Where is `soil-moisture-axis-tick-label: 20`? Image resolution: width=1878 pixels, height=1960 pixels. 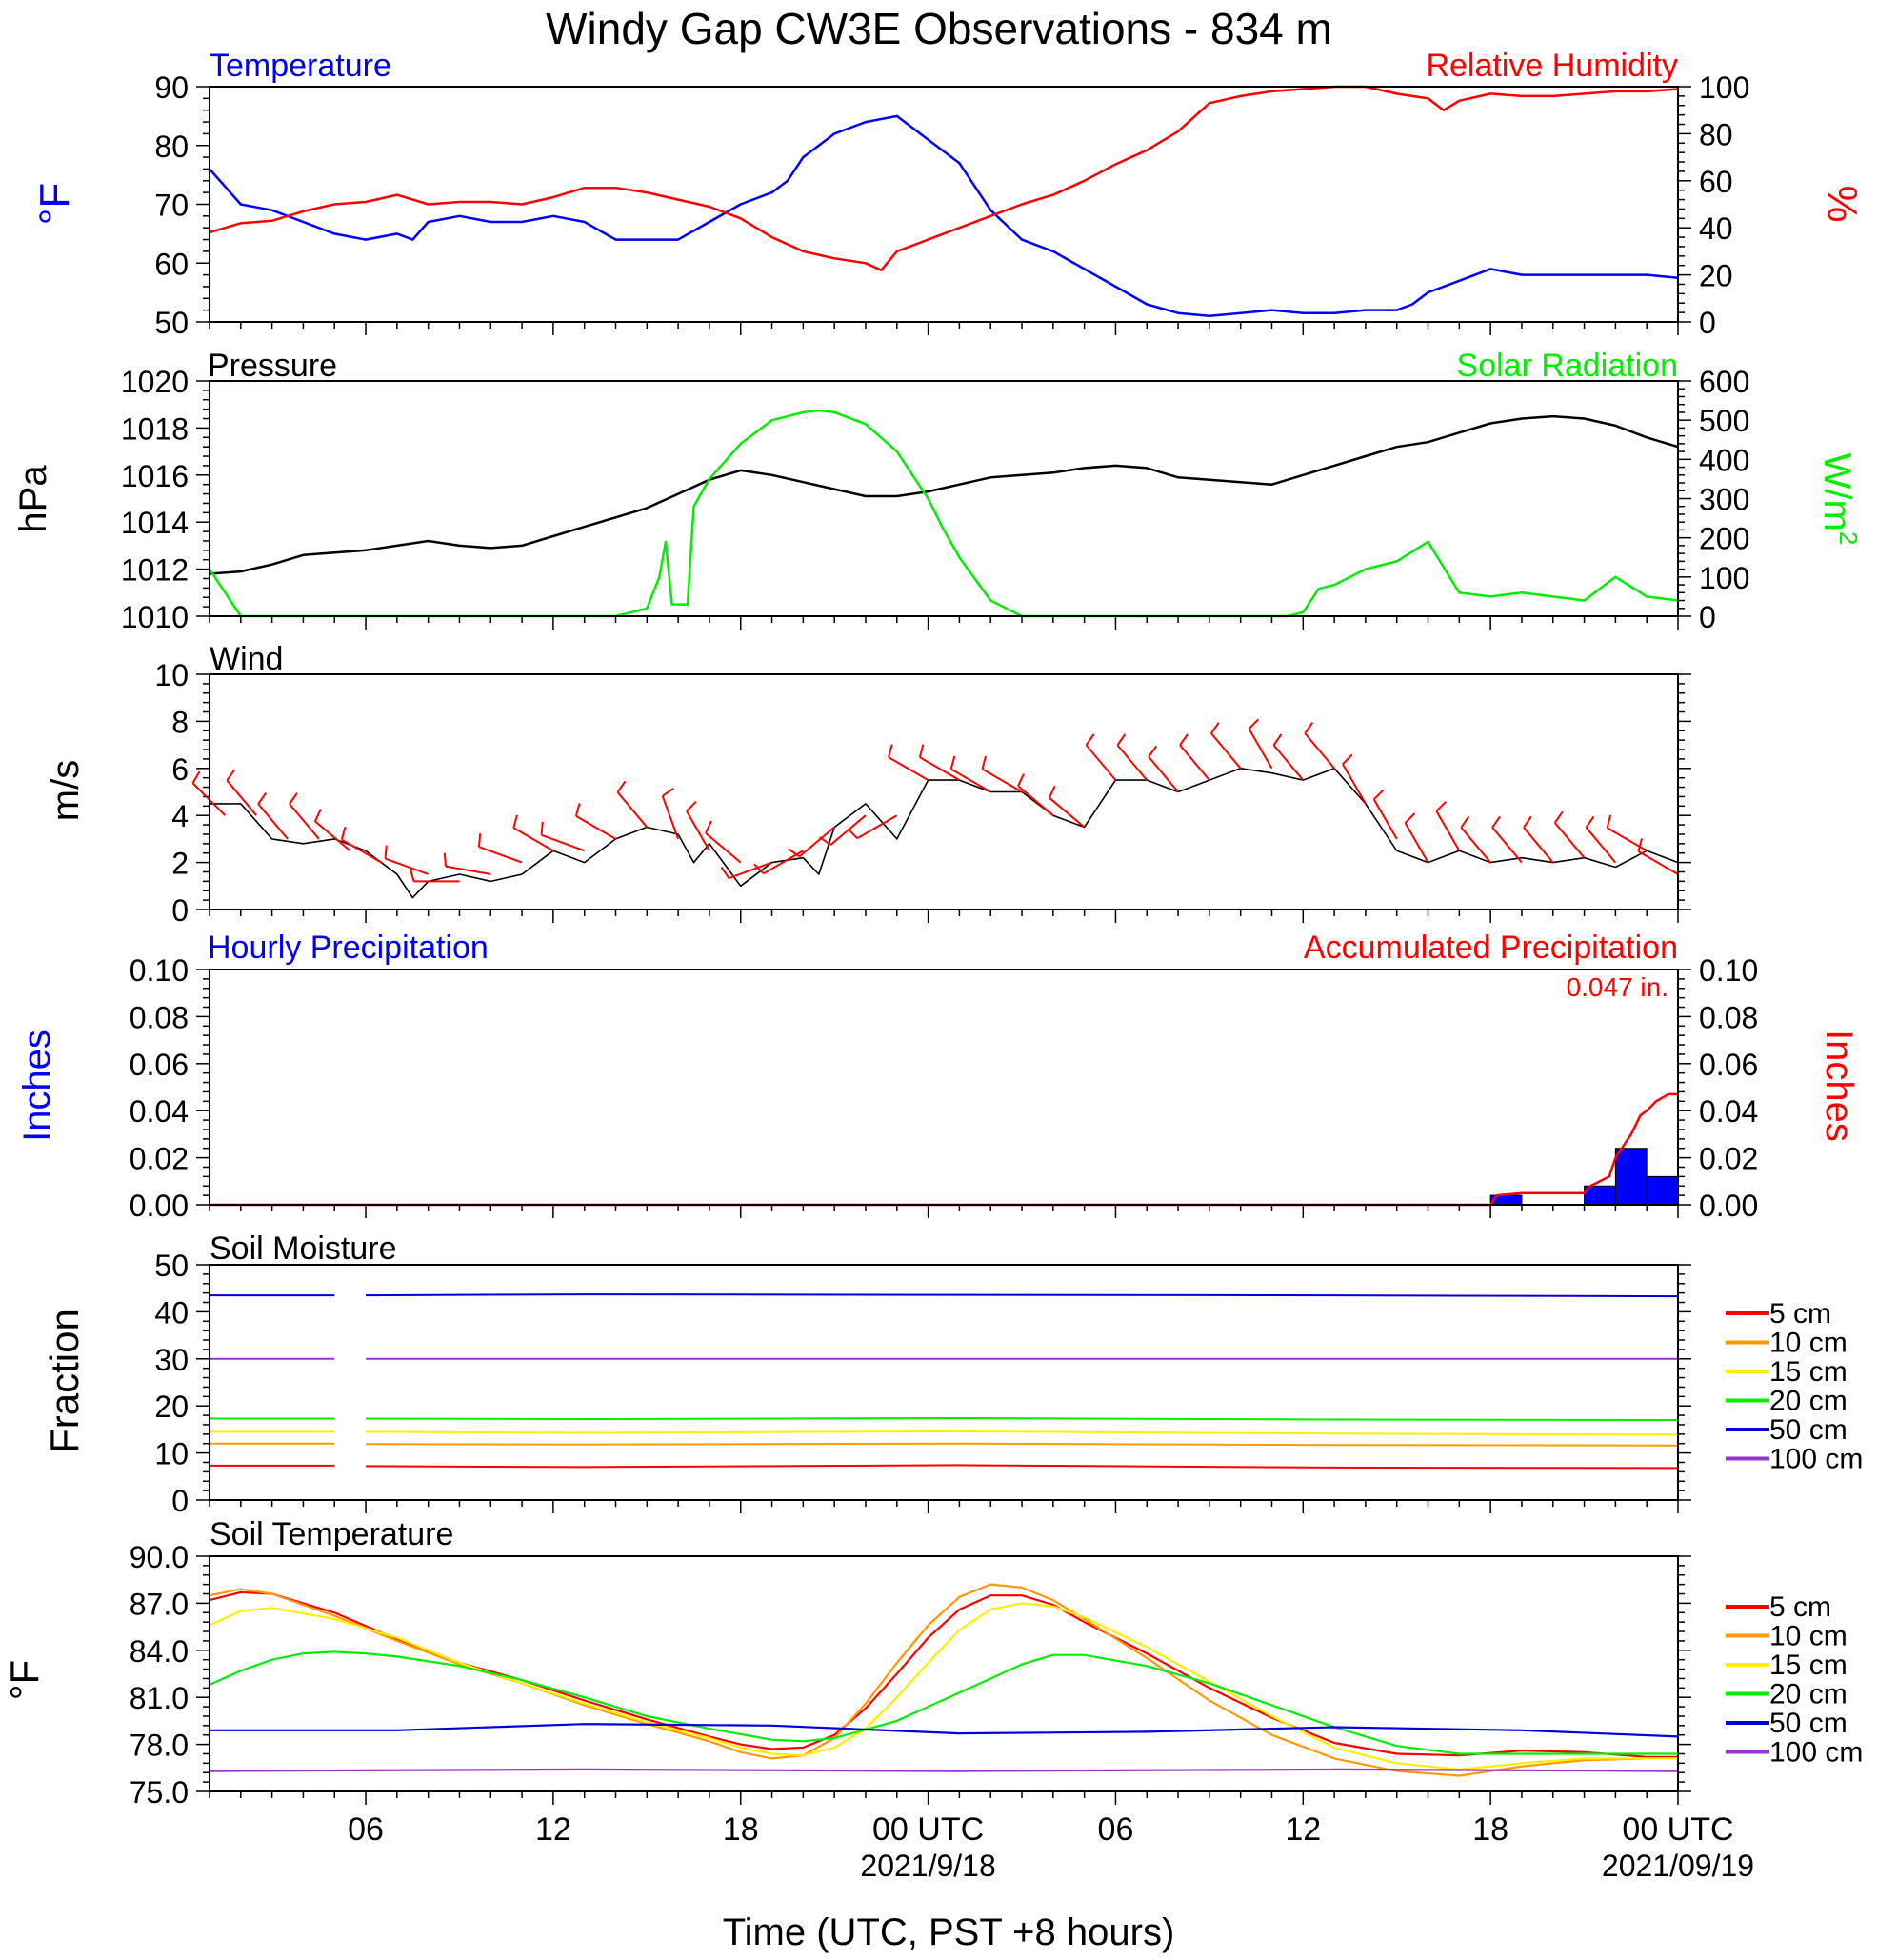
soil-moisture-axis-tick-label: 20 is located at coordinates (171, 1407).